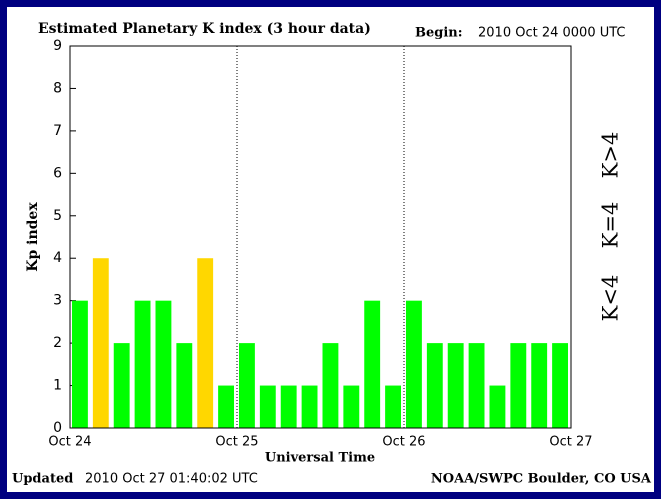 The width and height of the screenshot is (661, 499). I want to click on y-tick-label: 6, so click(57, 173).